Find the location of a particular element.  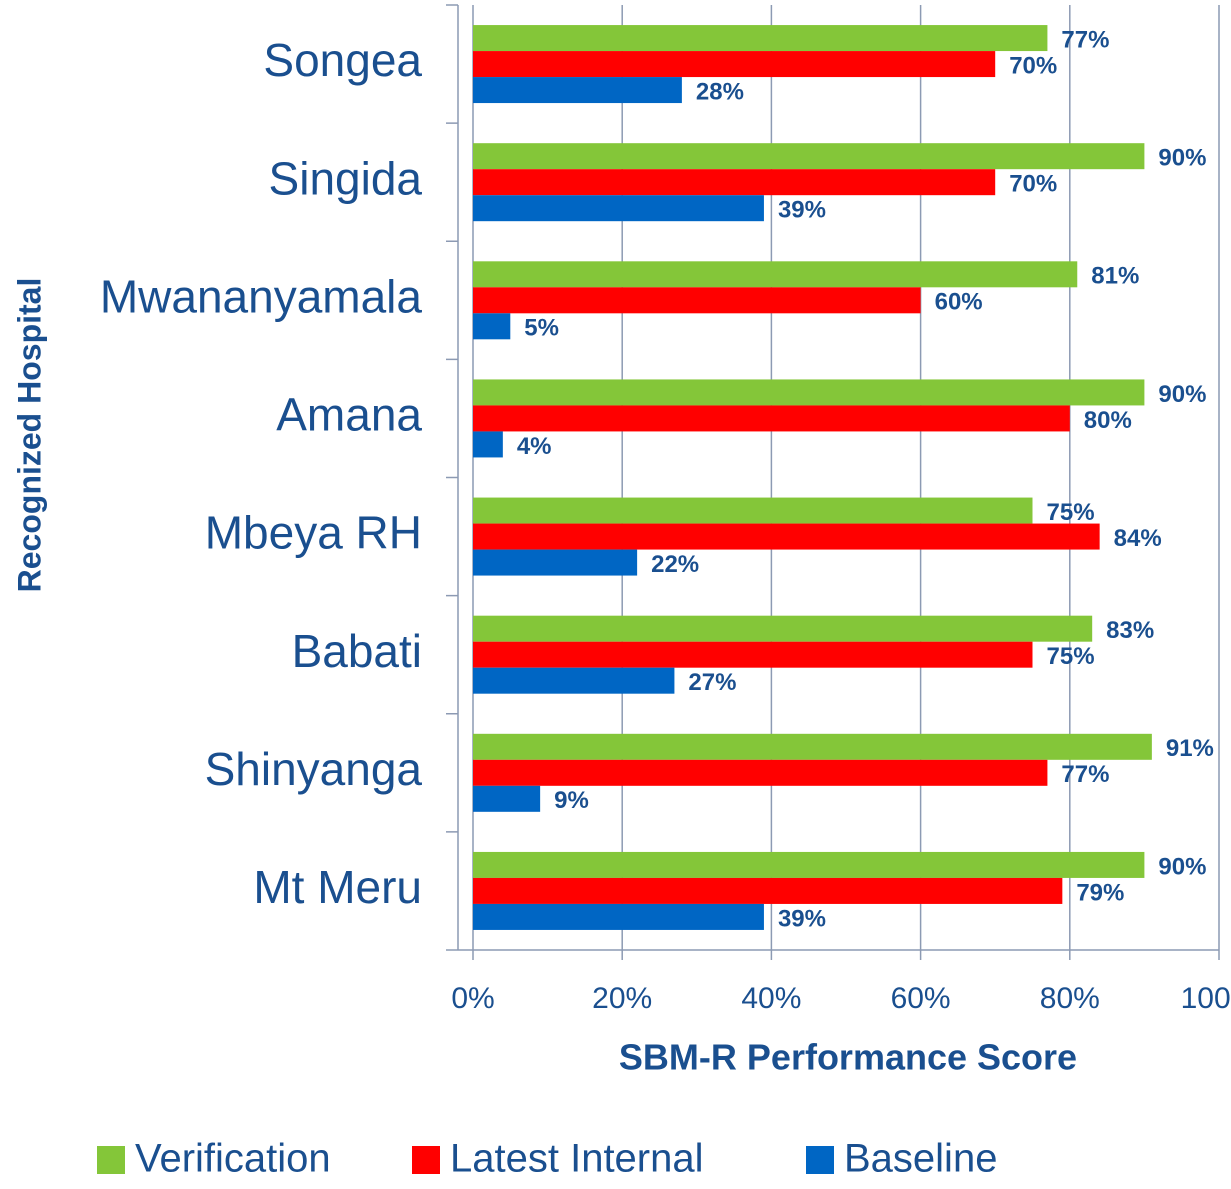

value-label: 79% is located at coordinates (1100, 892).